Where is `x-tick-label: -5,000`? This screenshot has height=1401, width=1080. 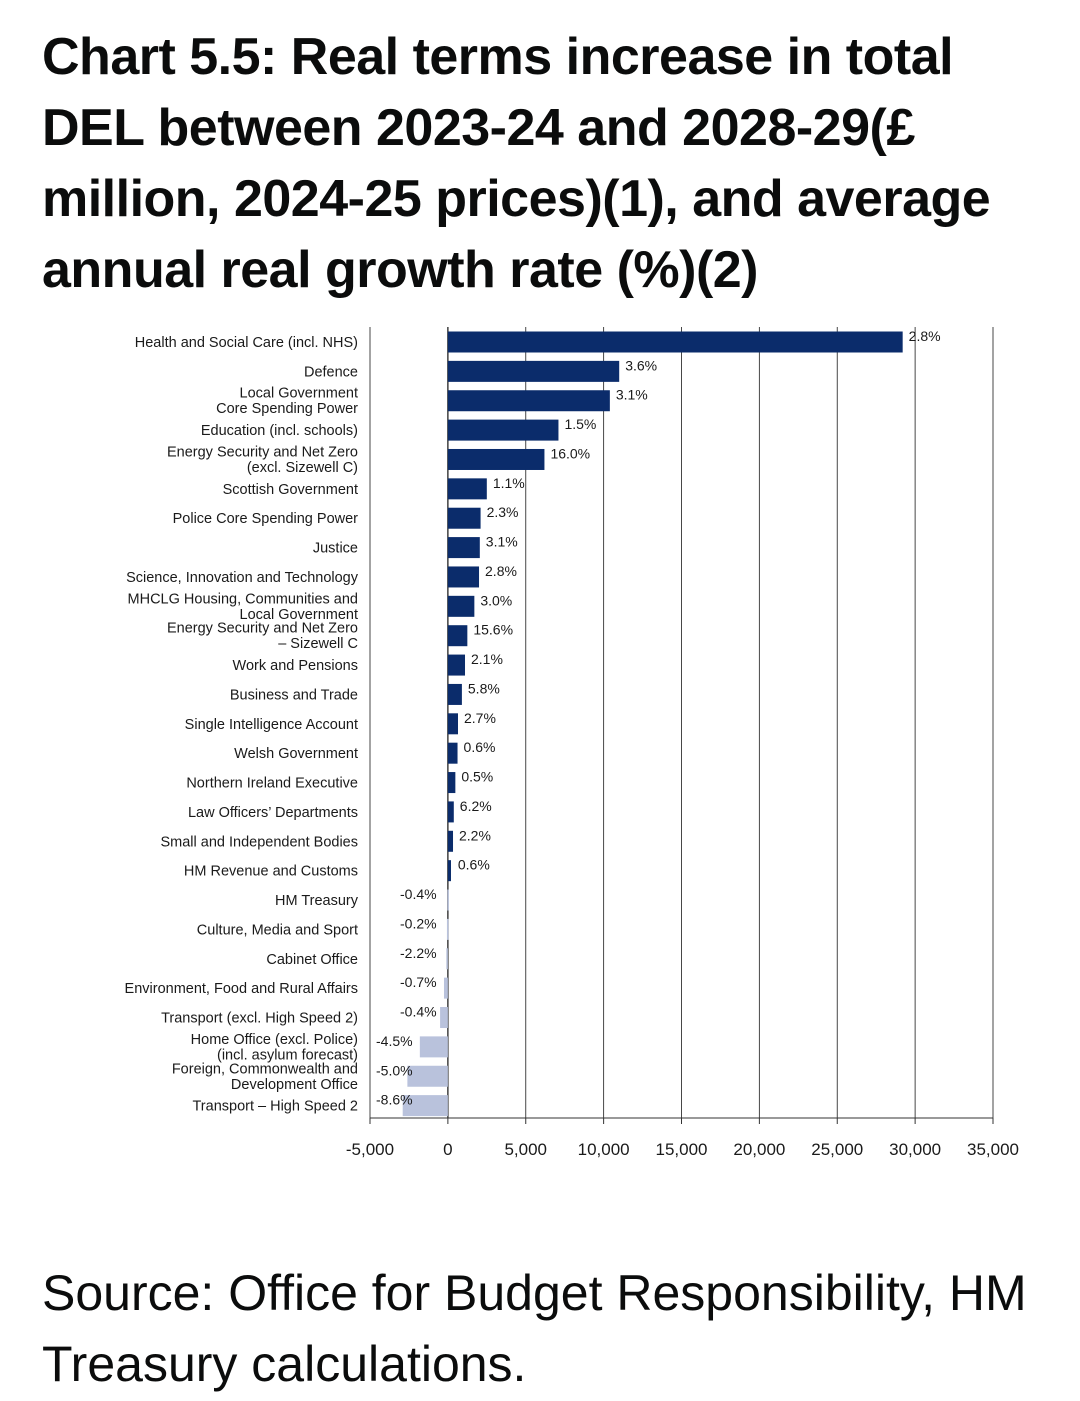
x-tick-label: -5,000 is located at coordinates (370, 1149).